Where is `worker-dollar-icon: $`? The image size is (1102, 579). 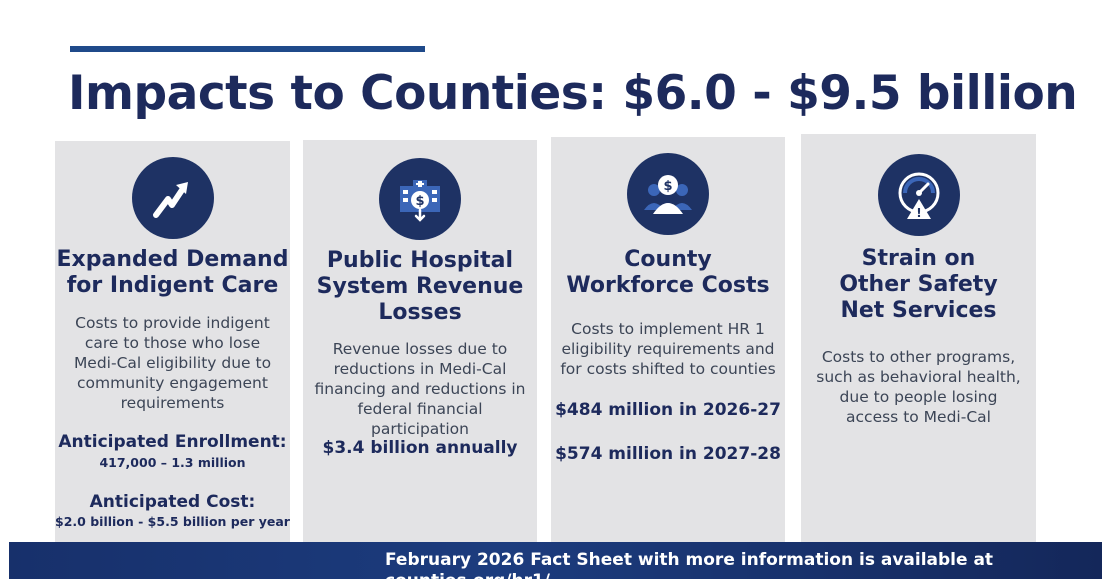
worker-dollar-icon: $ is located at coordinates (668, 194).